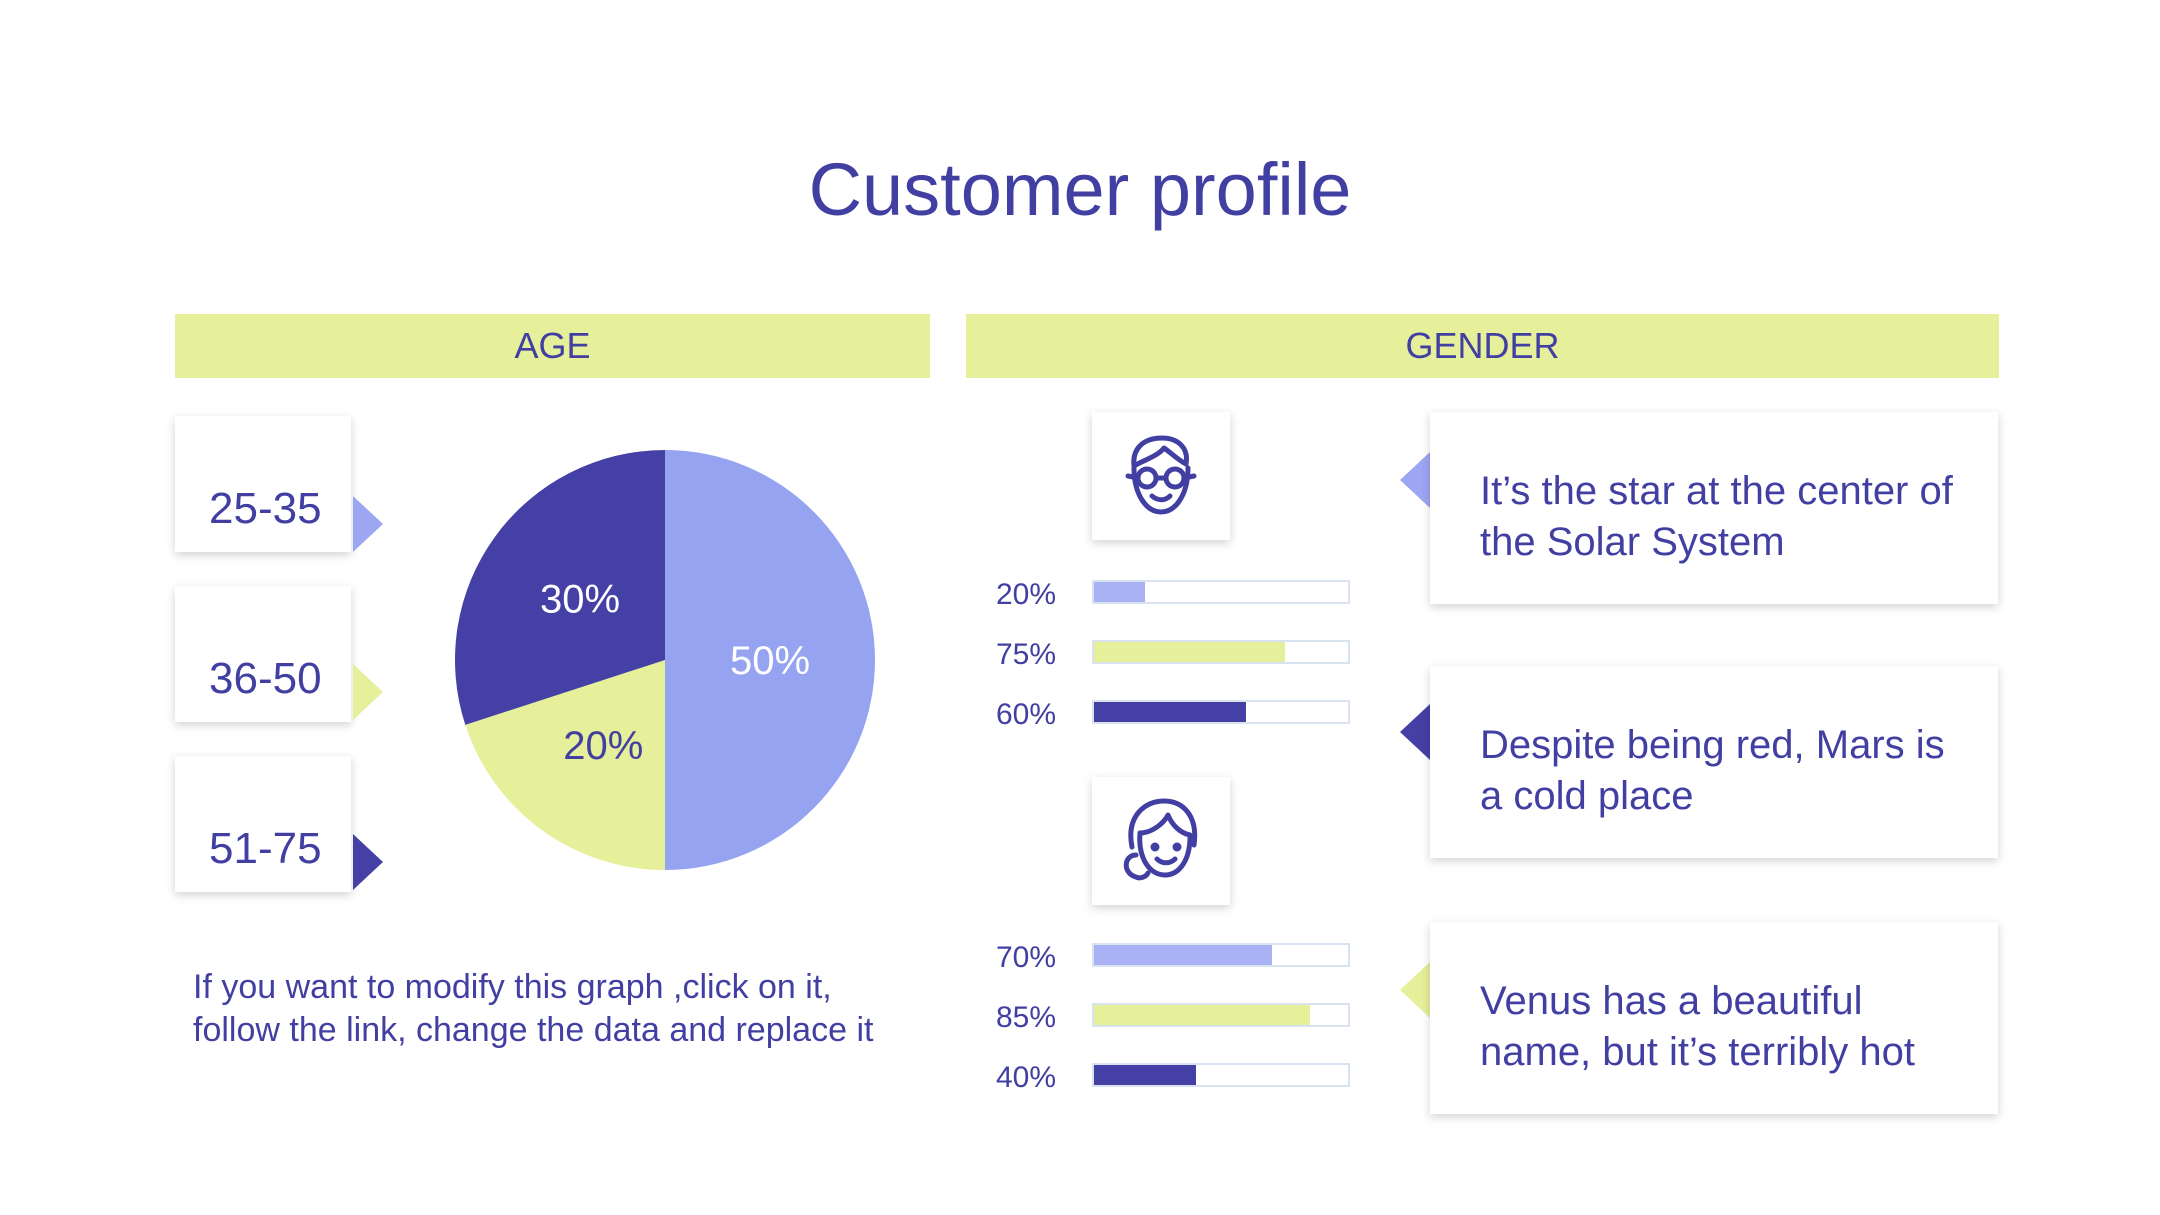  Describe the element at coordinates (580, 599) in the screenshot. I see `pie-label-51-75: 30%` at that location.